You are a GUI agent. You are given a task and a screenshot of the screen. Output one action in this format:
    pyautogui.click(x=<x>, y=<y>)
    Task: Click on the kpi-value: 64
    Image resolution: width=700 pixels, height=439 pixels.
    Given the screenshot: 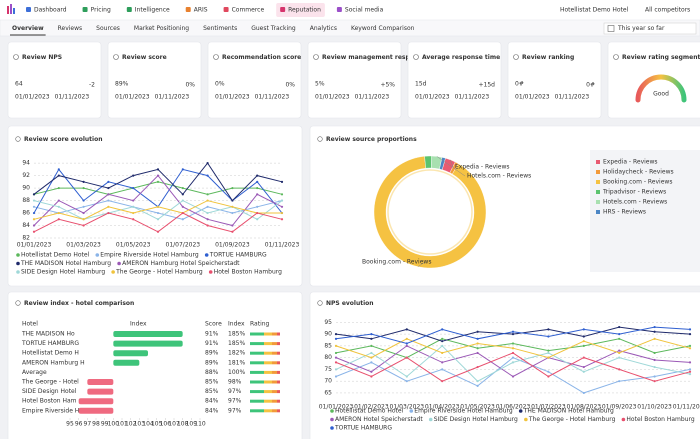 What is the action you would take?
    pyautogui.click(x=19, y=84)
    